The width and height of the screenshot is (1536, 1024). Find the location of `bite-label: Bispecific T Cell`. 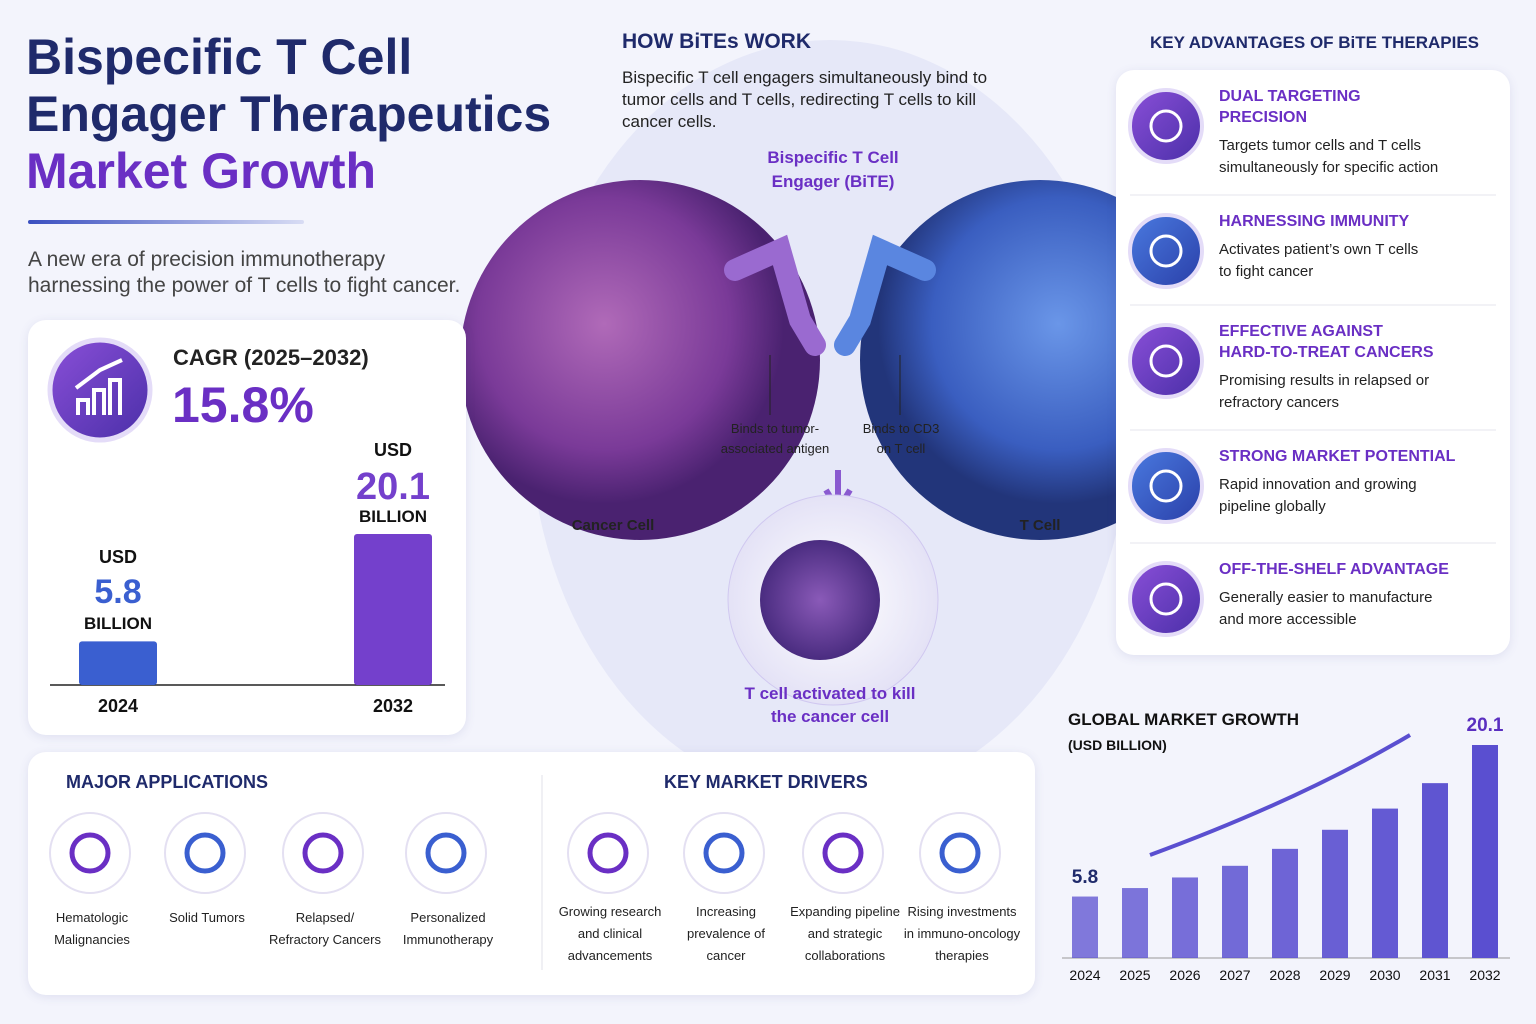

bite-label: Bispecific T Cell is located at coordinates (833, 157).